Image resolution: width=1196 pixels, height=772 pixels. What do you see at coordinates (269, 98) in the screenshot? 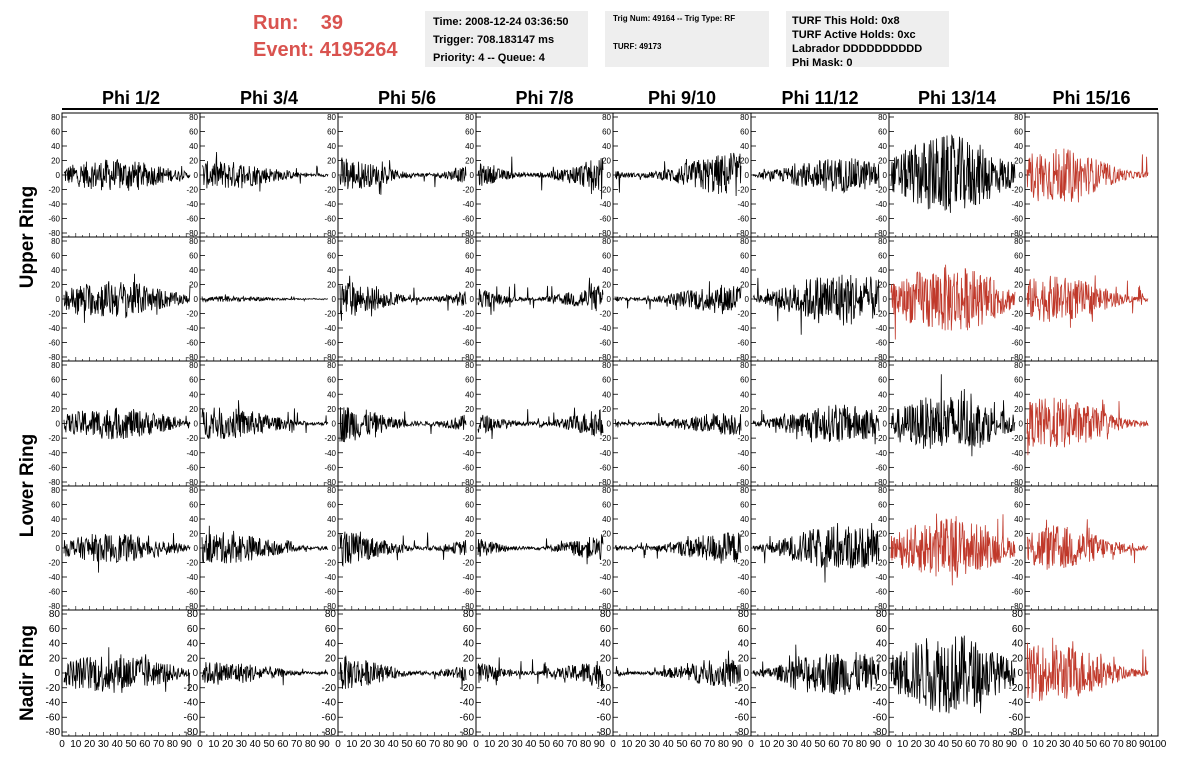
I see `column-header: Phi 3/4` at bounding box center [269, 98].